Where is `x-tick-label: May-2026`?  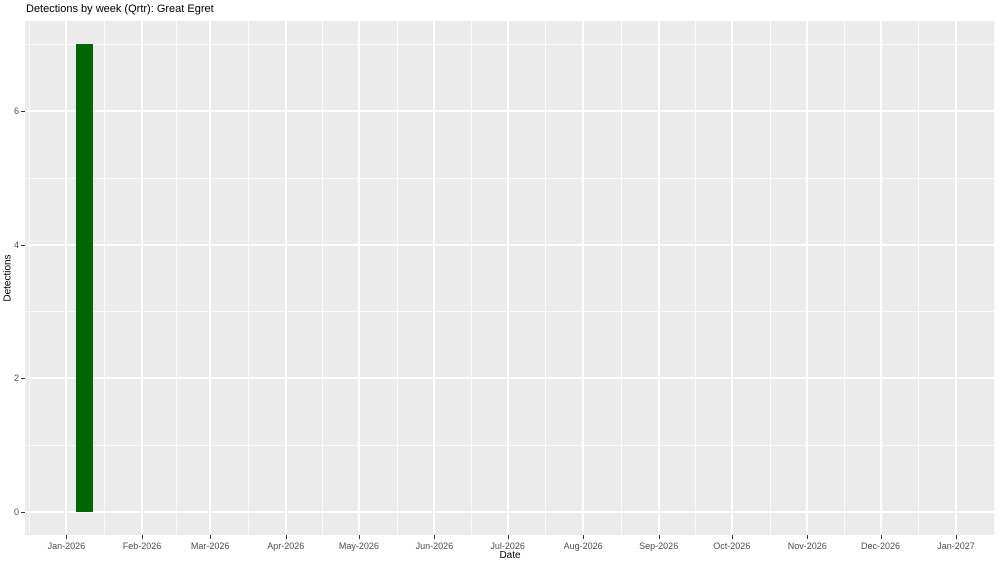 x-tick-label: May-2026 is located at coordinates (358, 546).